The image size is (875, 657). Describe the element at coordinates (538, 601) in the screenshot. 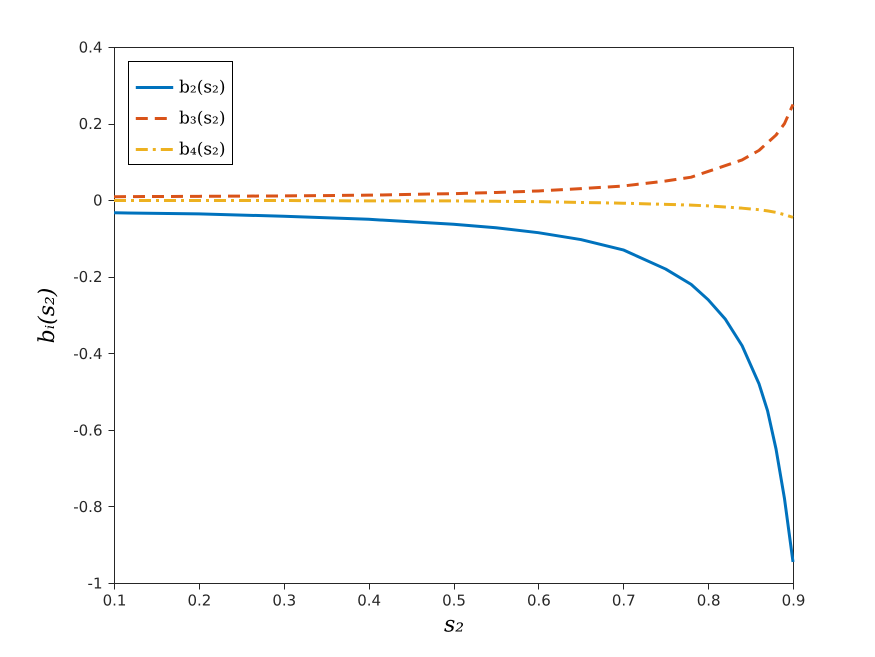

I see `x-tick-label: 0.6` at that location.